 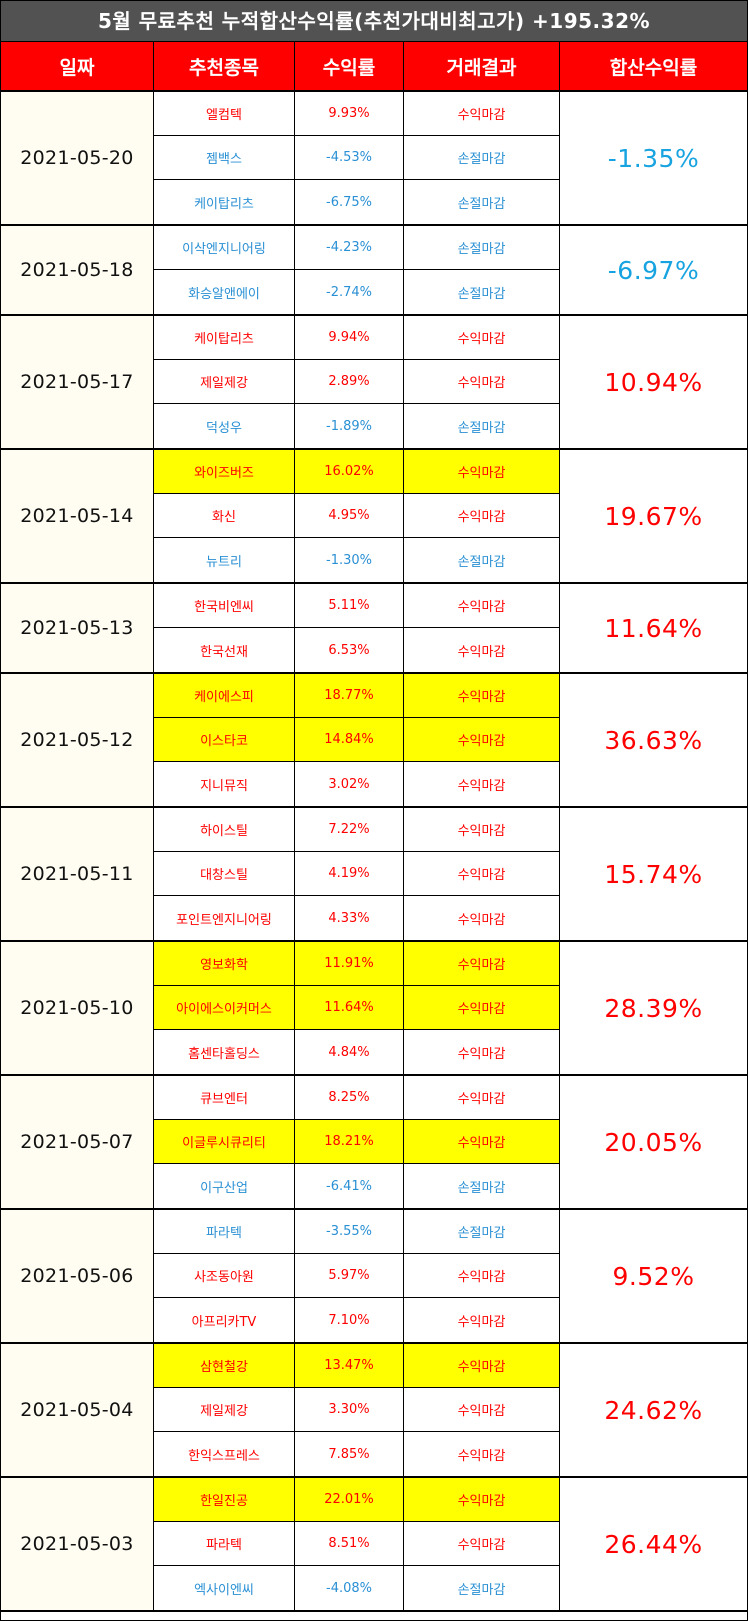 What do you see at coordinates (357, 1052) in the screenshot?
I see `table-row: 홈센타홀딩스 4.84% 수익마감` at bounding box center [357, 1052].